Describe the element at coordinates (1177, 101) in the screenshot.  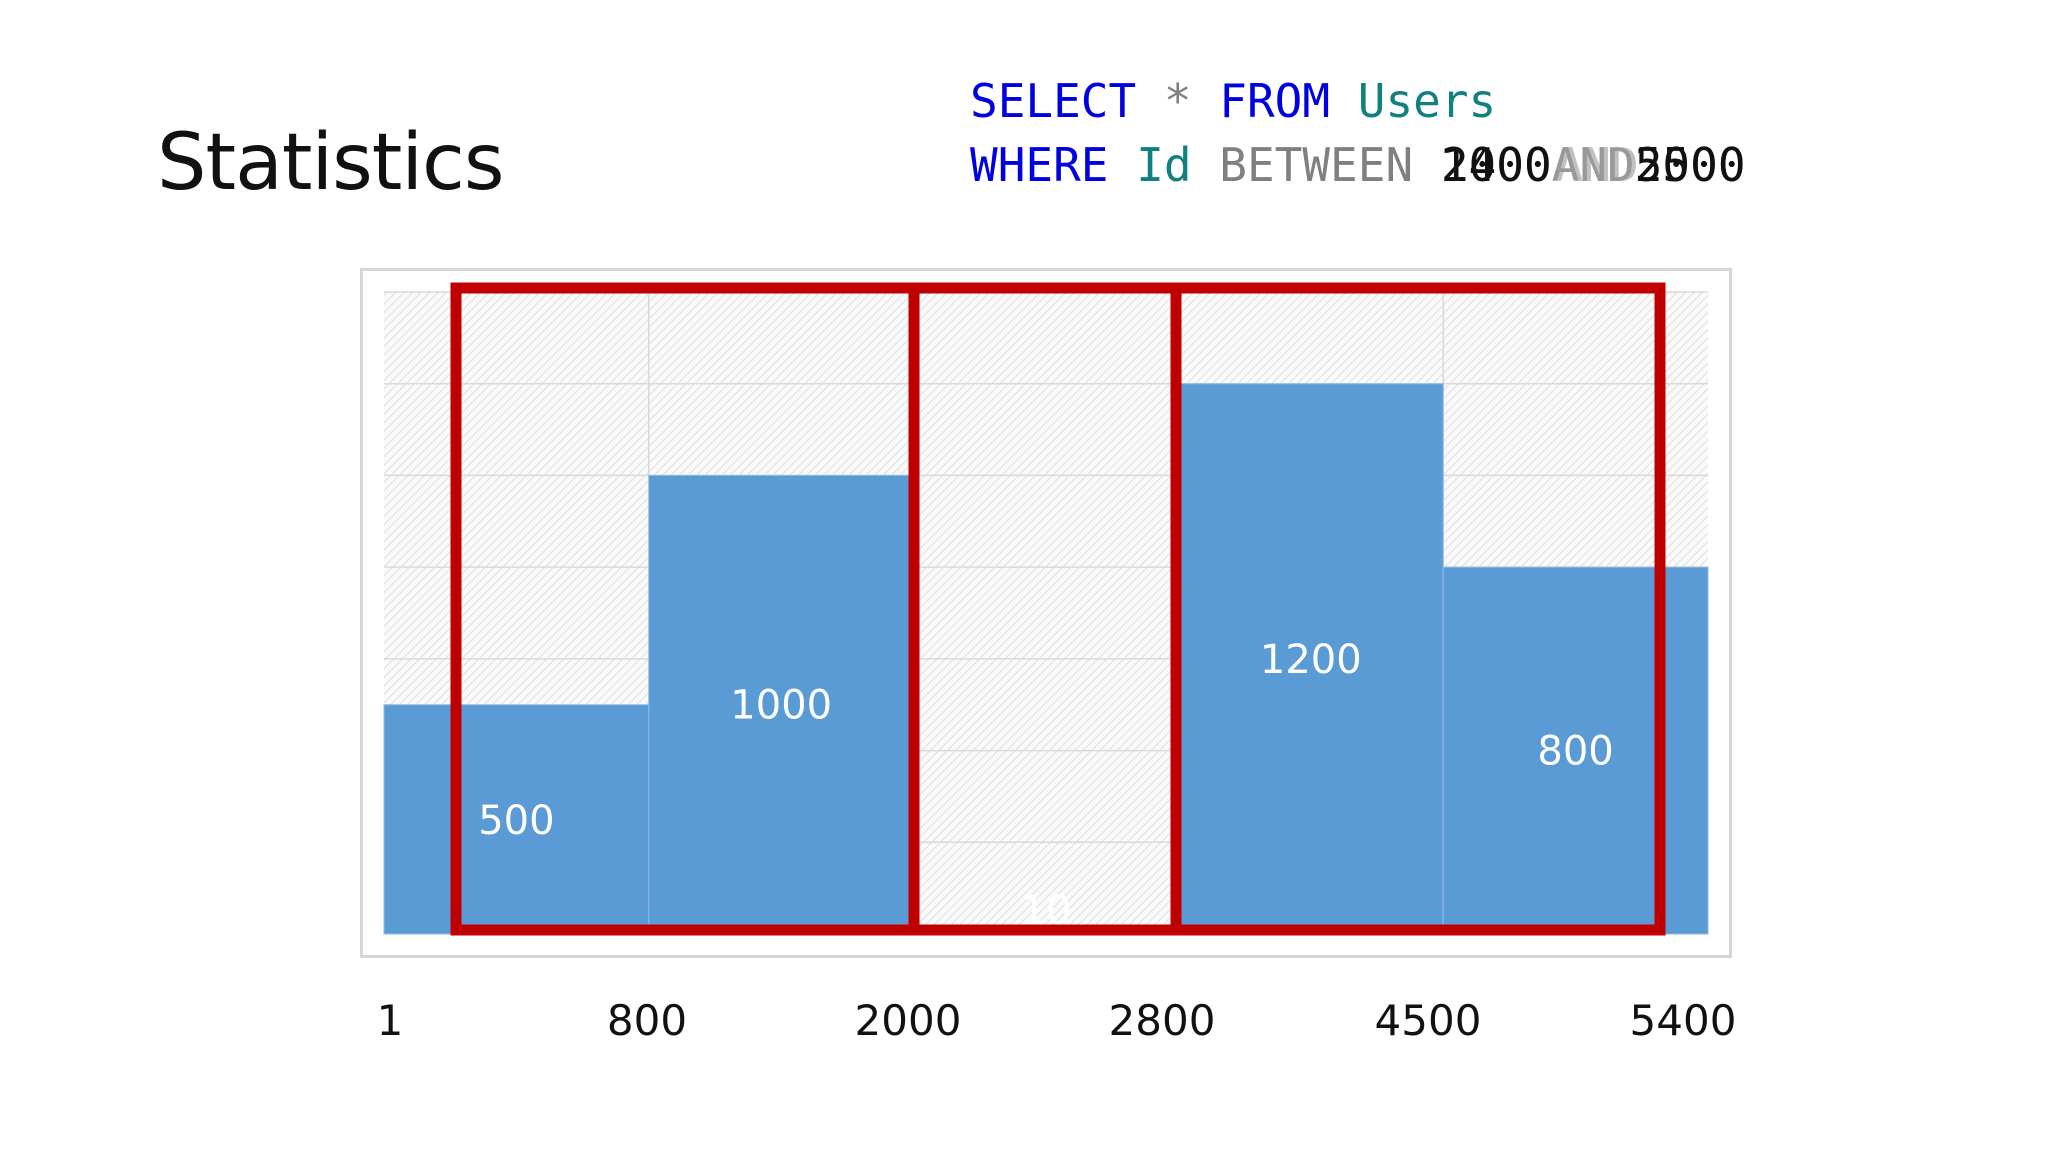
I see `sql-star: *` at that location.